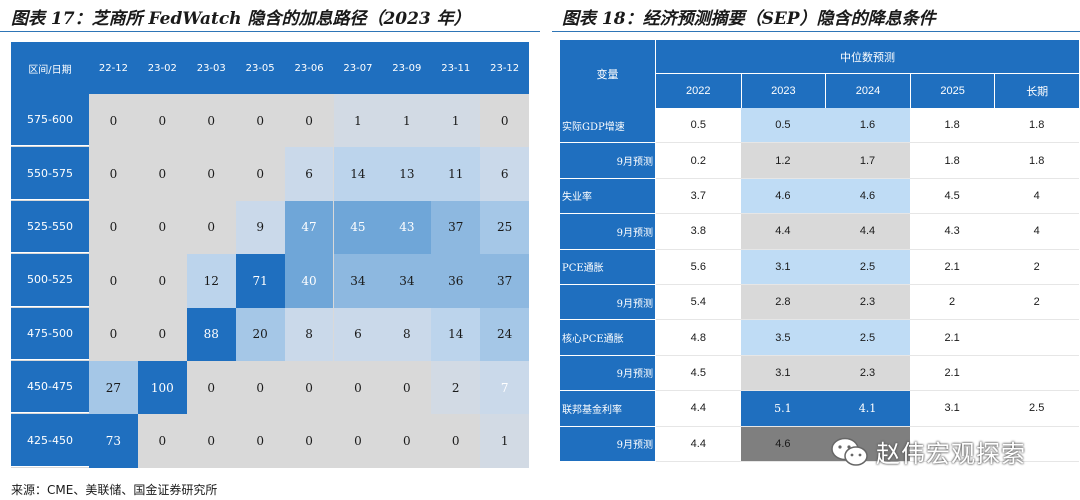  What do you see at coordinates (162, 68) in the screenshot?
I see `heatmap-column-label: 23-02` at bounding box center [162, 68].